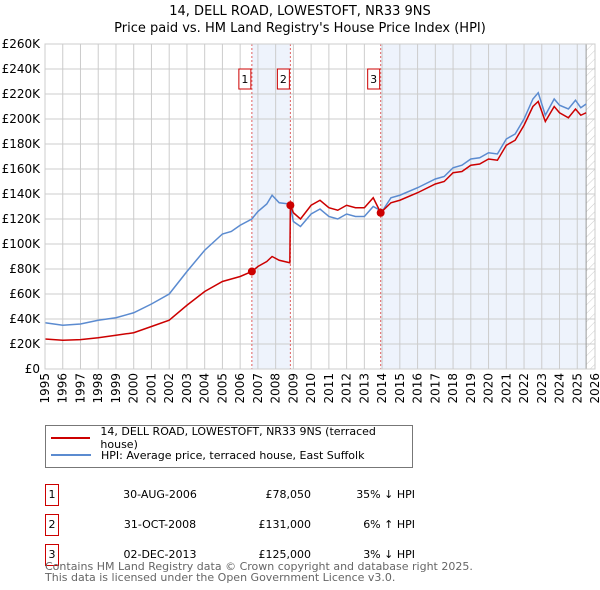  Describe the element at coordinates (22, 169) in the screenshot. I see `y-tick-label: £160K` at that location.